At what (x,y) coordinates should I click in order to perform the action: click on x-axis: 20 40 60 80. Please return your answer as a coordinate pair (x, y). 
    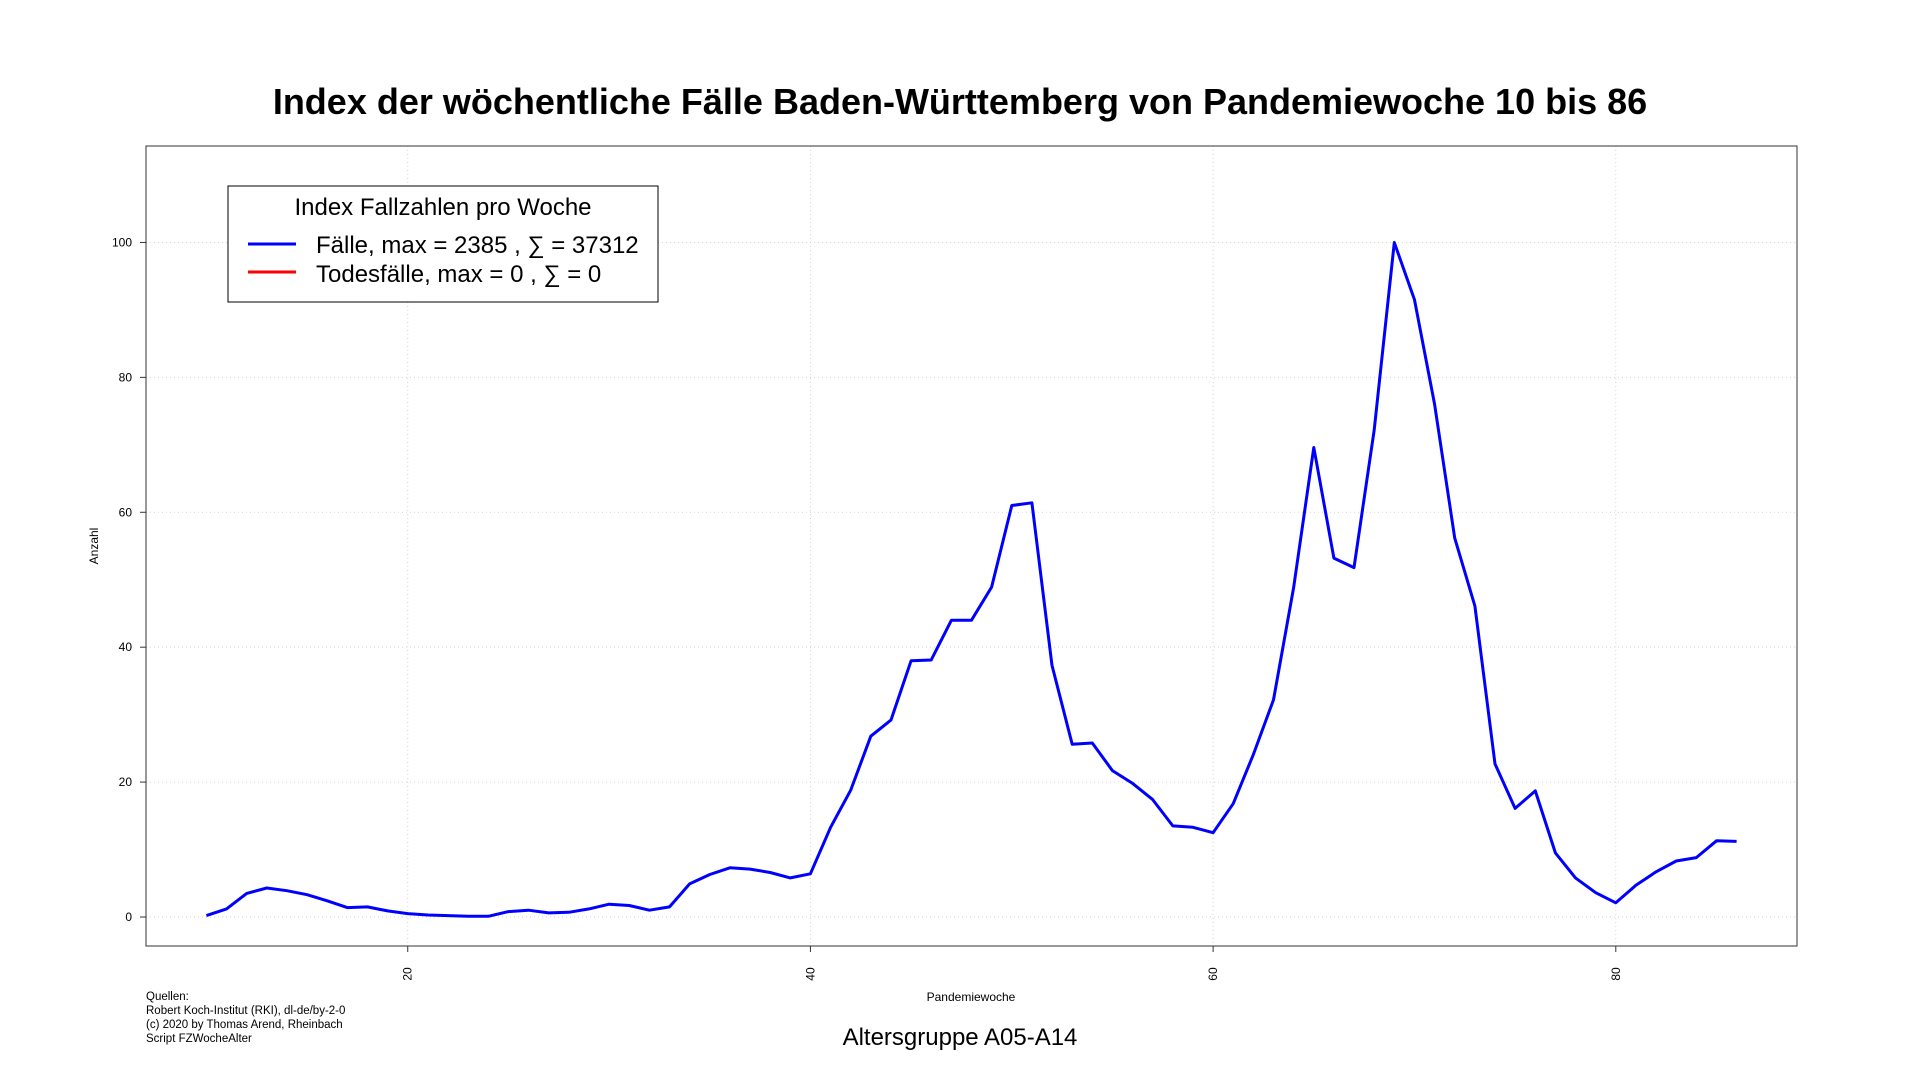
    Looking at the image, I should click on (1012, 963).